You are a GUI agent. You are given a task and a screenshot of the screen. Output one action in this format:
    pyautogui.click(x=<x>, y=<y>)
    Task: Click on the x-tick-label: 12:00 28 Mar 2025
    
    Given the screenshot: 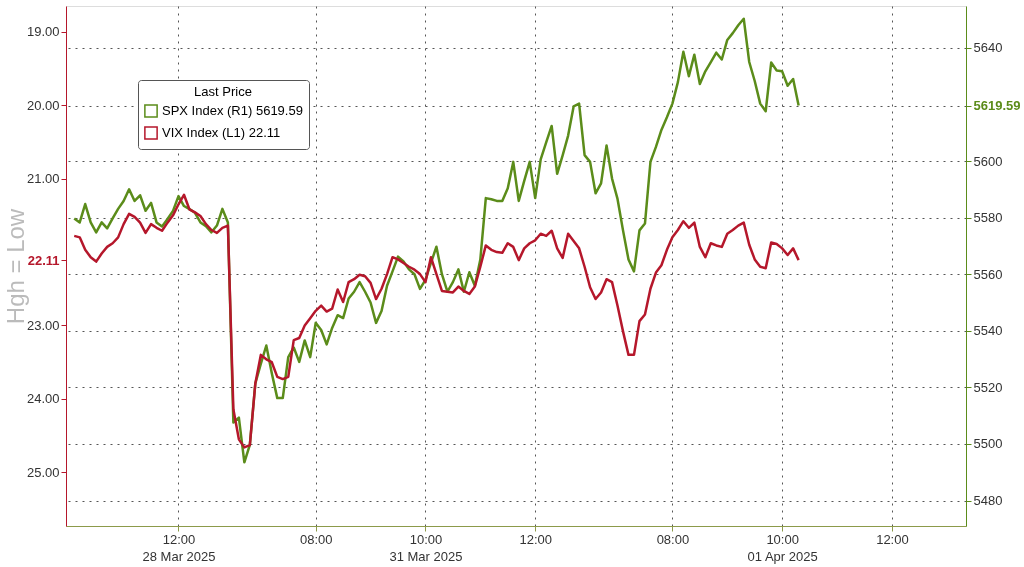 What is the action you would take?
    pyautogui.click(x=179, y=547)
    